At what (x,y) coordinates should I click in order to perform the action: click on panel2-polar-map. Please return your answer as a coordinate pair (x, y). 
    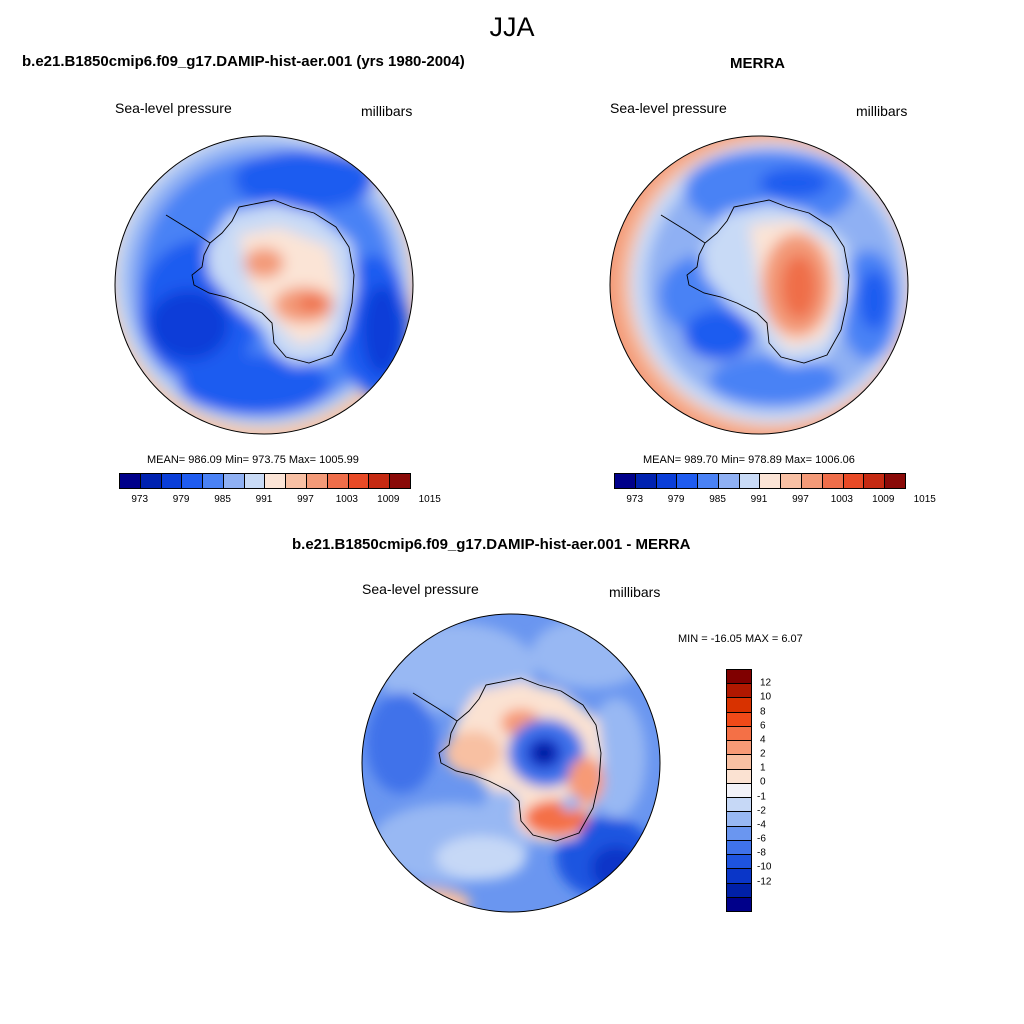
    Looking at the image, I should click on (759, 285).